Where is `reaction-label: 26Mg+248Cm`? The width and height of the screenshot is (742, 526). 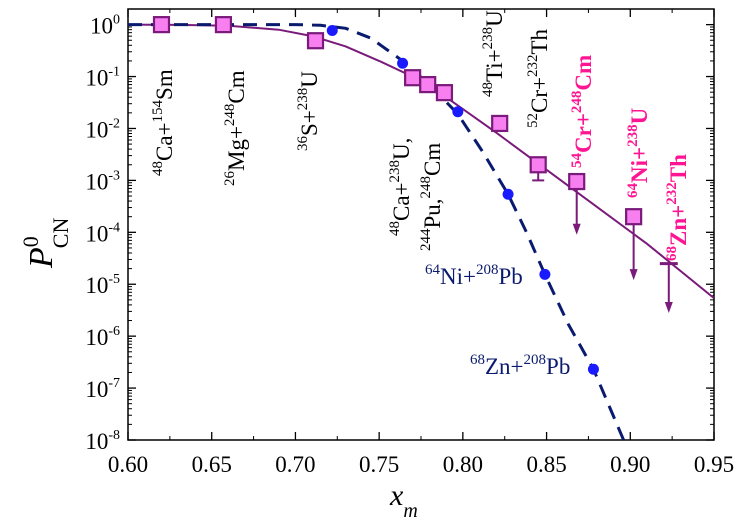
reaction-label: 26Mg+248Cm is located at coordinates (235, 128).